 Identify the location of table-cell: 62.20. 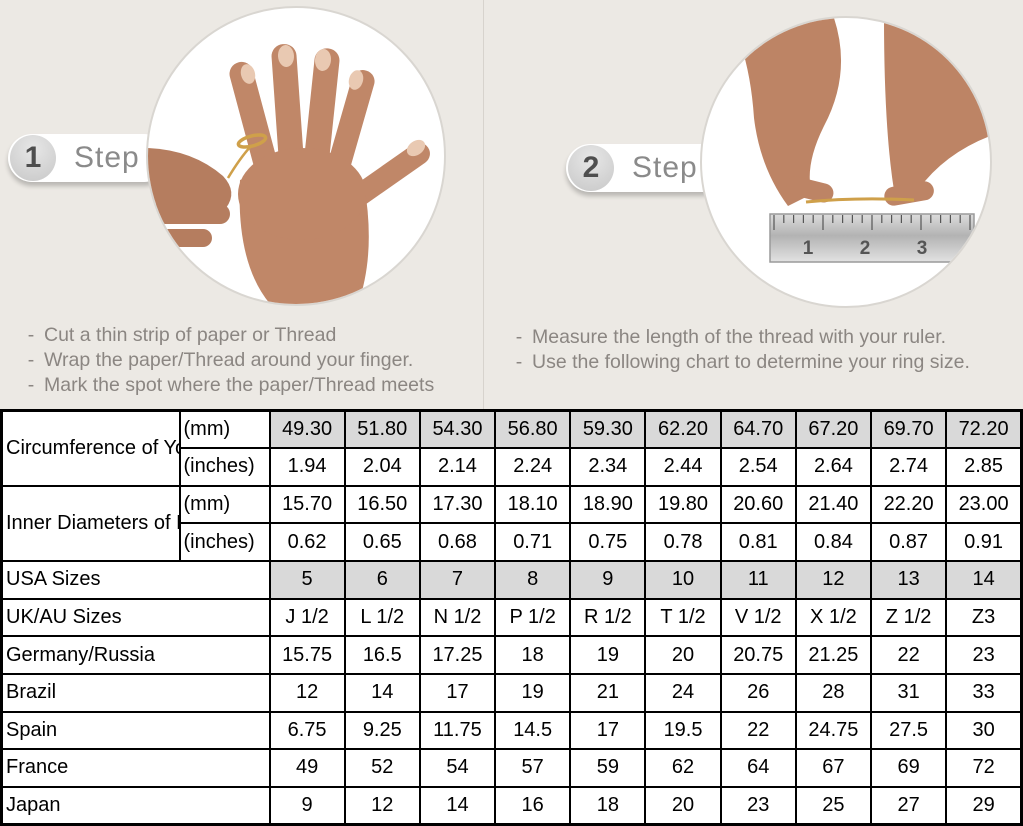
(683, 429).